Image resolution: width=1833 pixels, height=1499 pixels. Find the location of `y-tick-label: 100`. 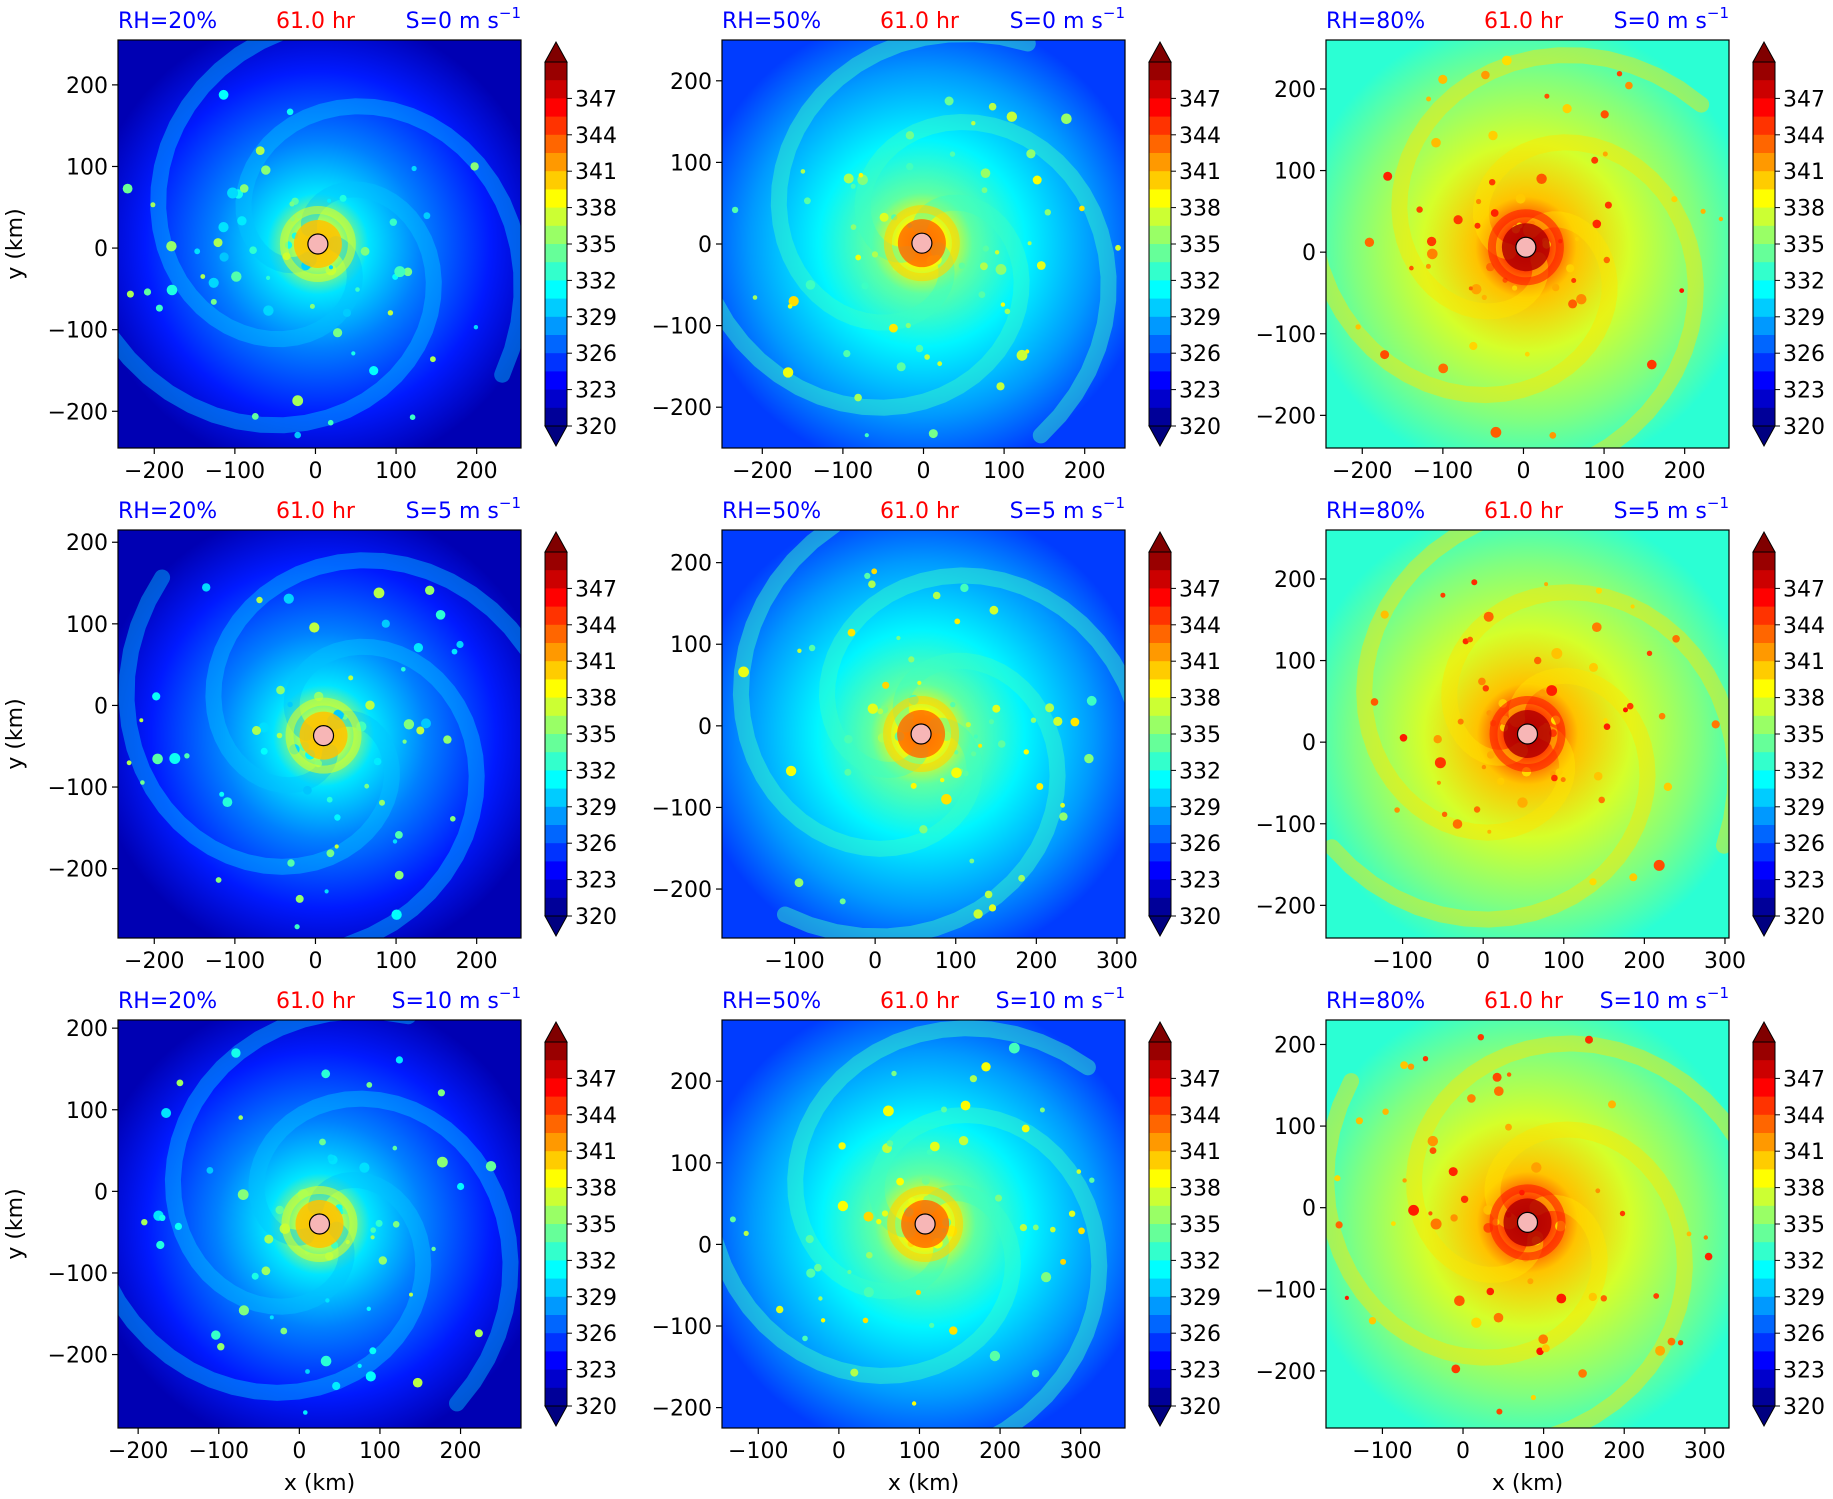

y-tick-label: 100 is located at coordinates (691, 1164).